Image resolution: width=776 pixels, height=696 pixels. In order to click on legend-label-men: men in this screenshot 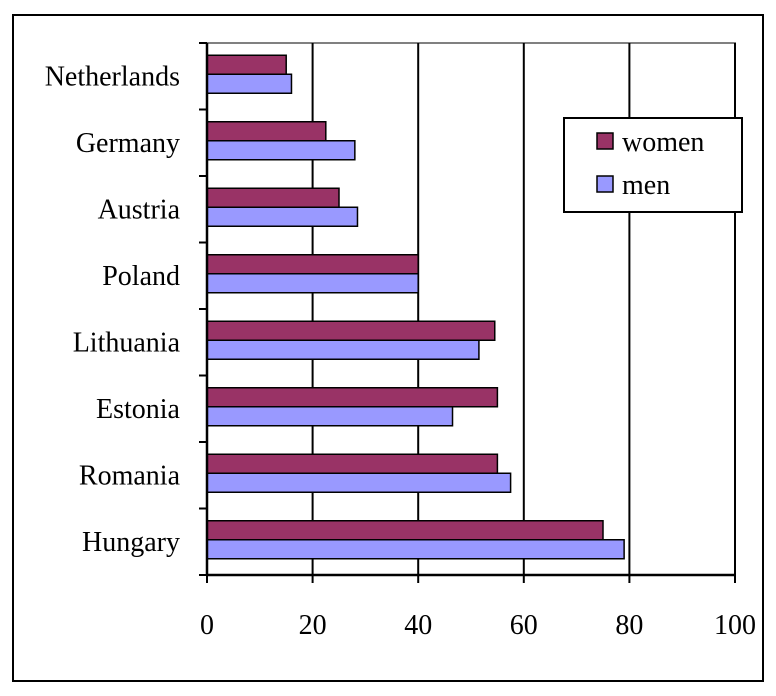, I will do `click(646, 185)`.